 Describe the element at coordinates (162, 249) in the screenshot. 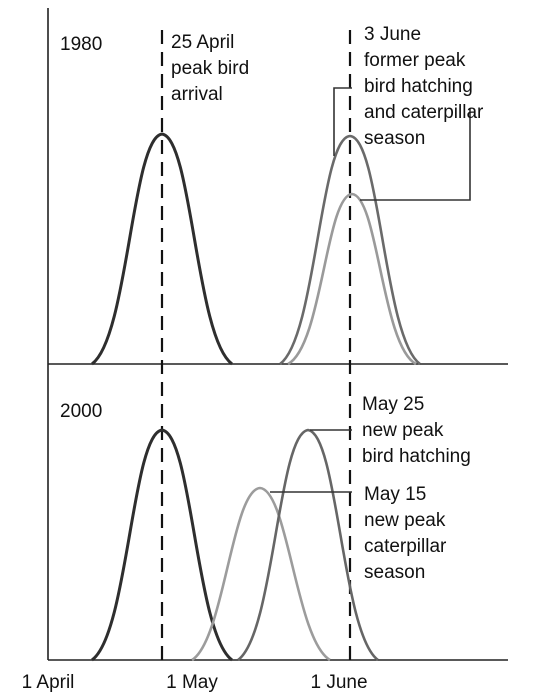

I see `bird-arrival-curve-1980` at that location.